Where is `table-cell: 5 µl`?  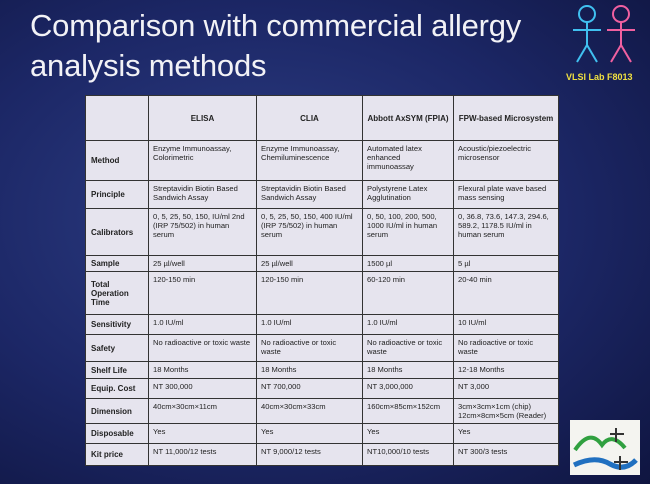
table-cell: 5 µl is located at coordinates (506, 263).